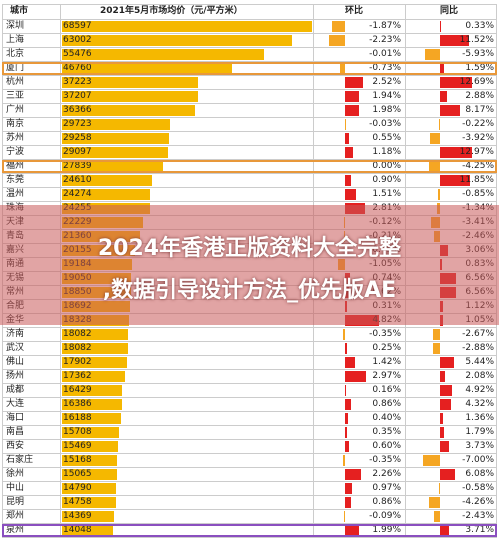 Image resolution: width=499 pixels, height=540 pixels. What do you see at coordinates (15, 446) in the screenshot?
I see `city: 西安` at bounding box center [15, 446].